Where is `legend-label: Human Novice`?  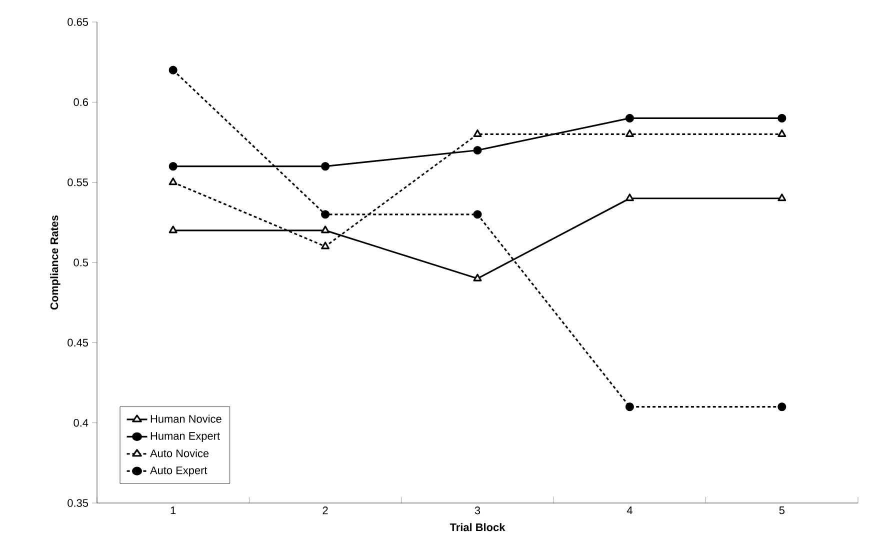 legend-label: Human Novice is located at coordinates (186, 418).